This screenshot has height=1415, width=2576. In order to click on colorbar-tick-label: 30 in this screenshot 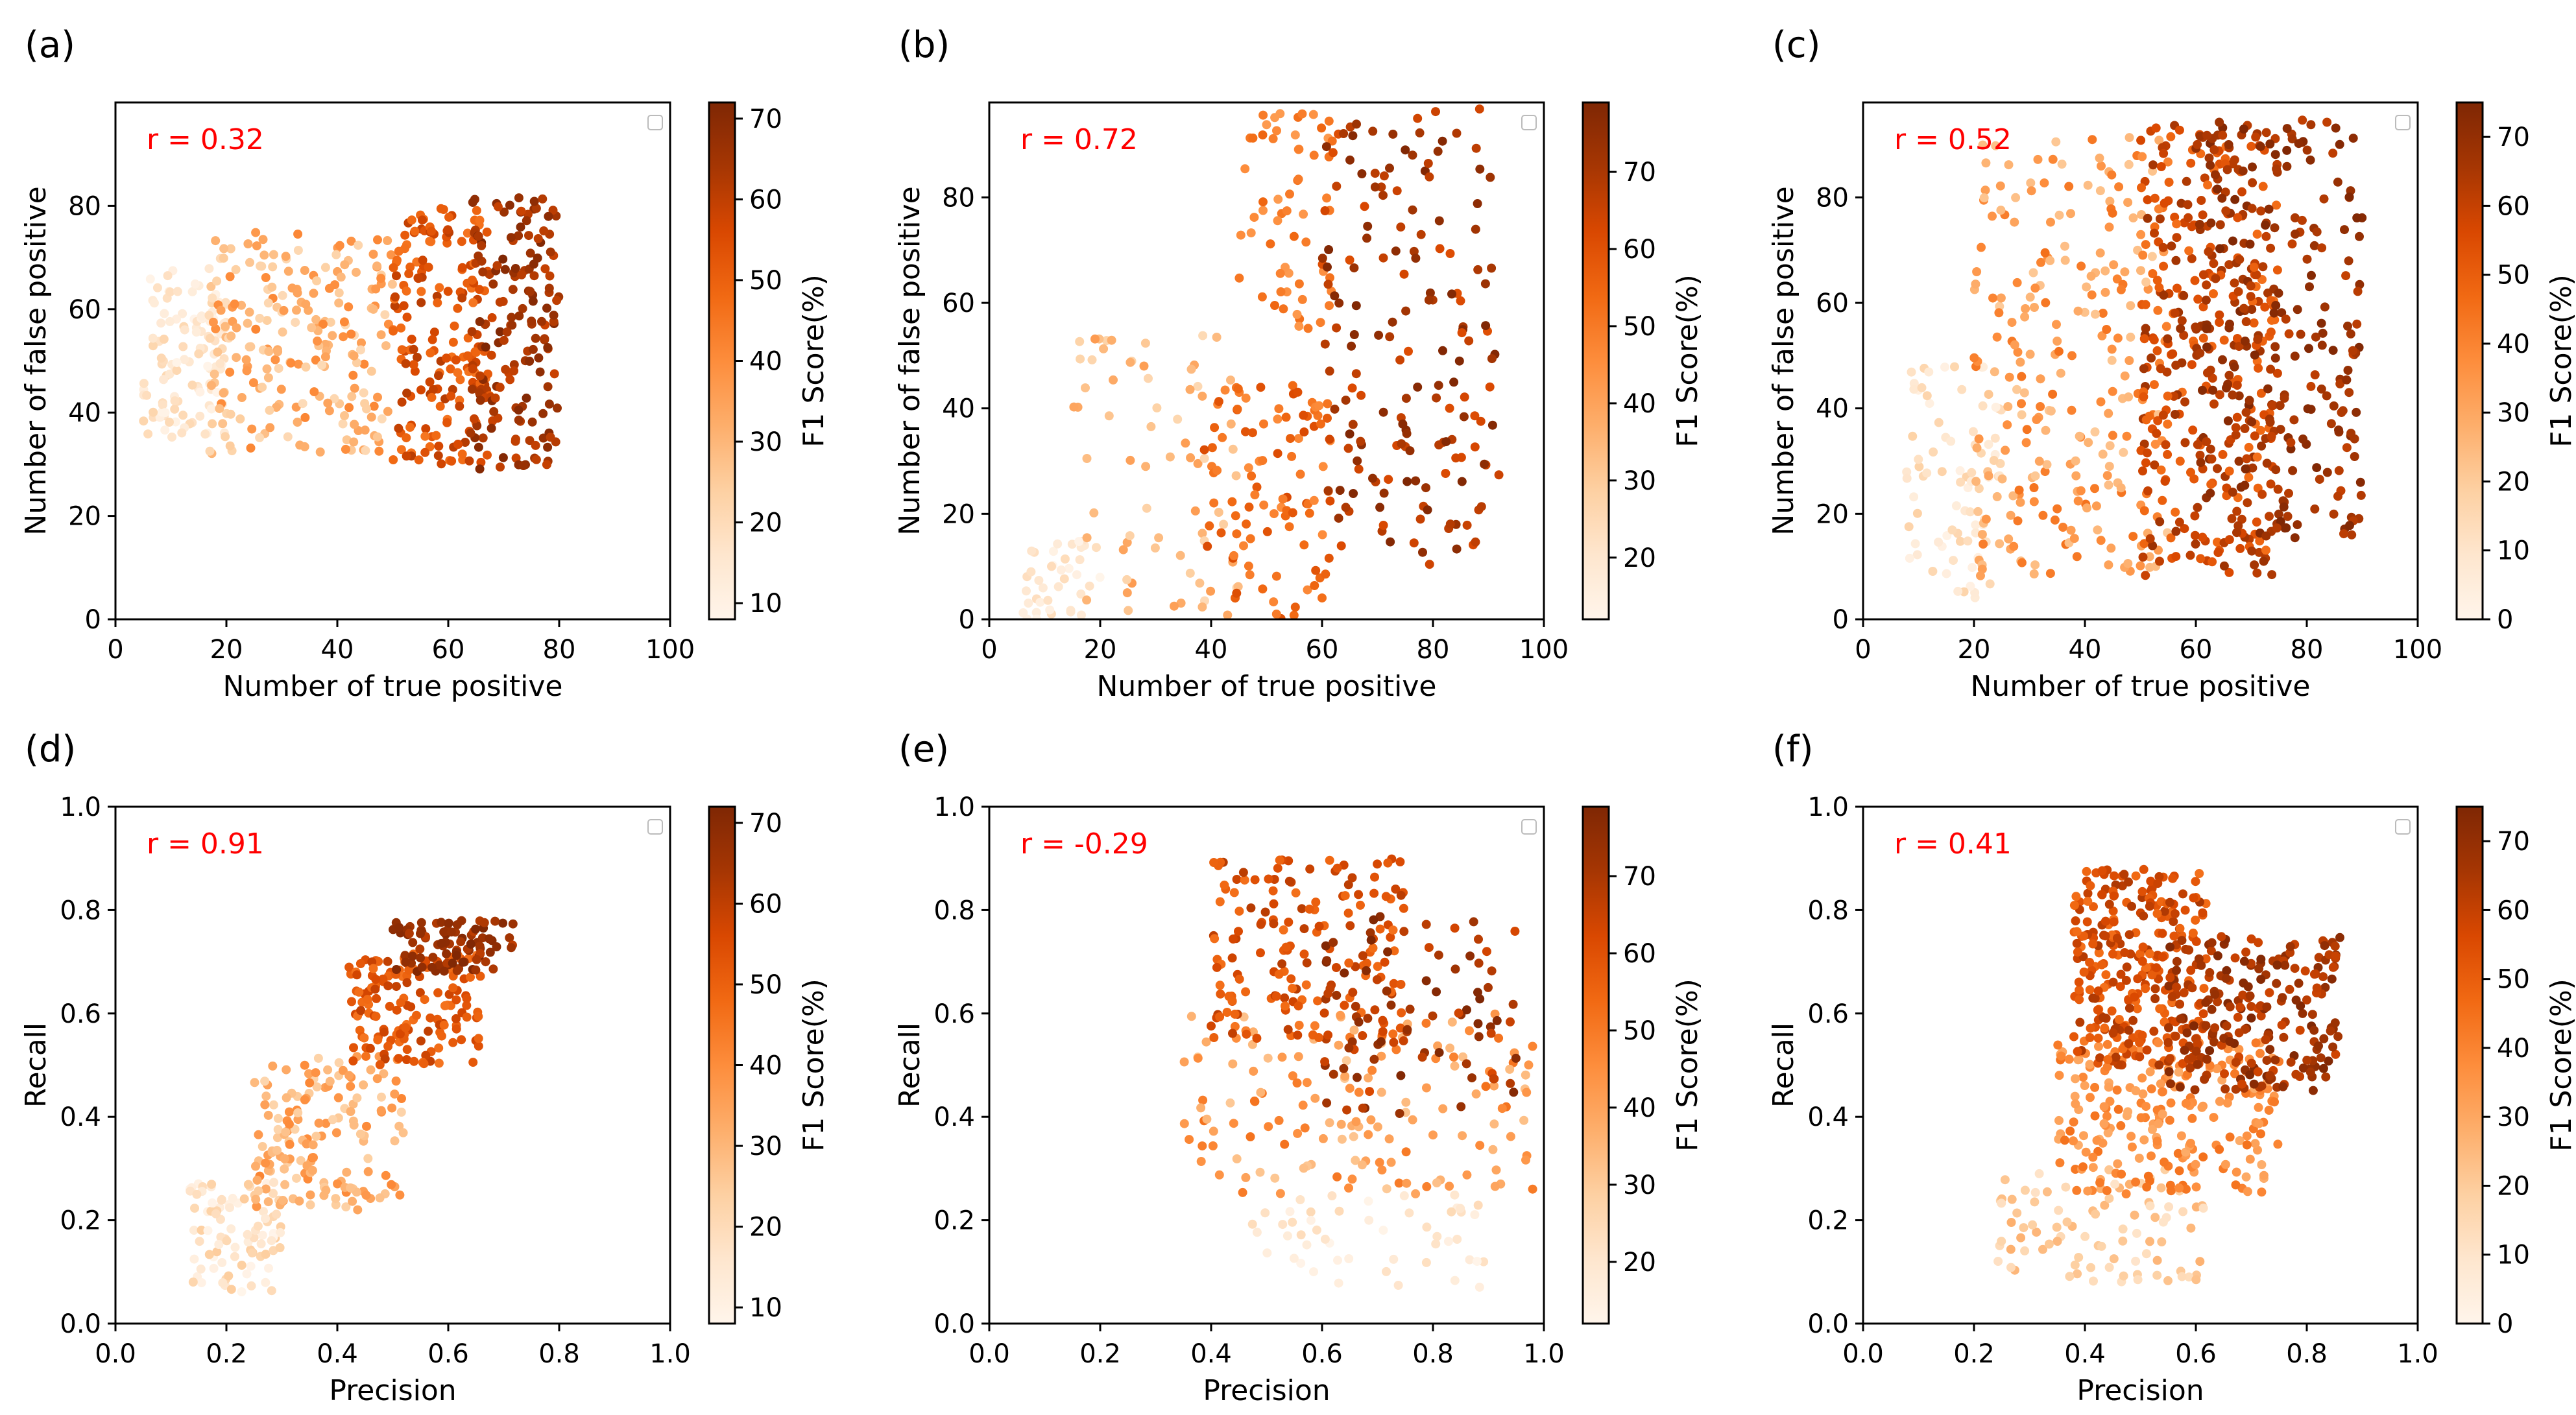, I will do `click(2513, 1117)`.